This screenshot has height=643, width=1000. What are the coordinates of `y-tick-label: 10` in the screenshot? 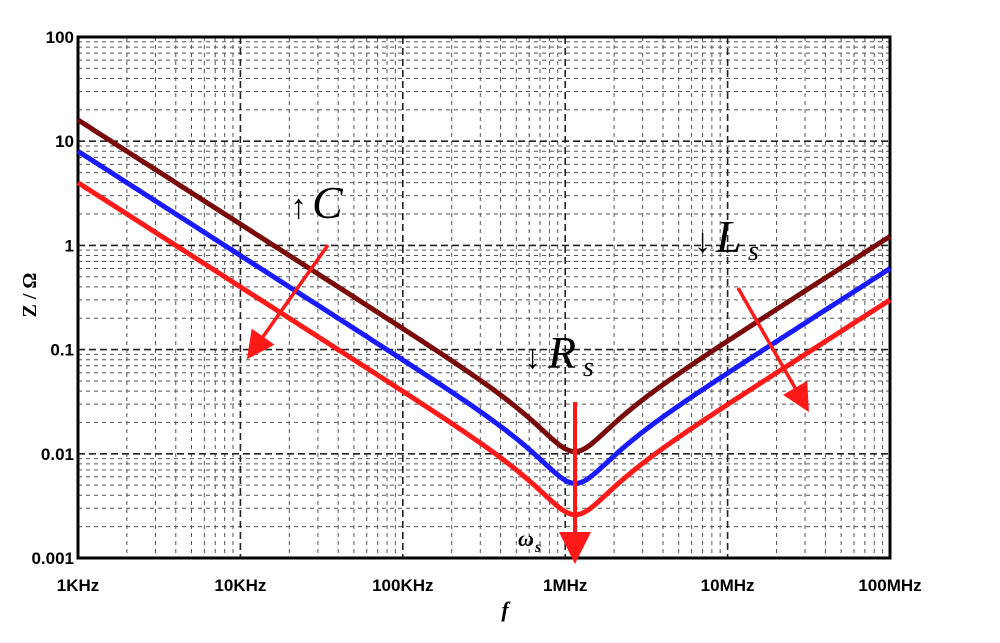 It's located at (64, 141).